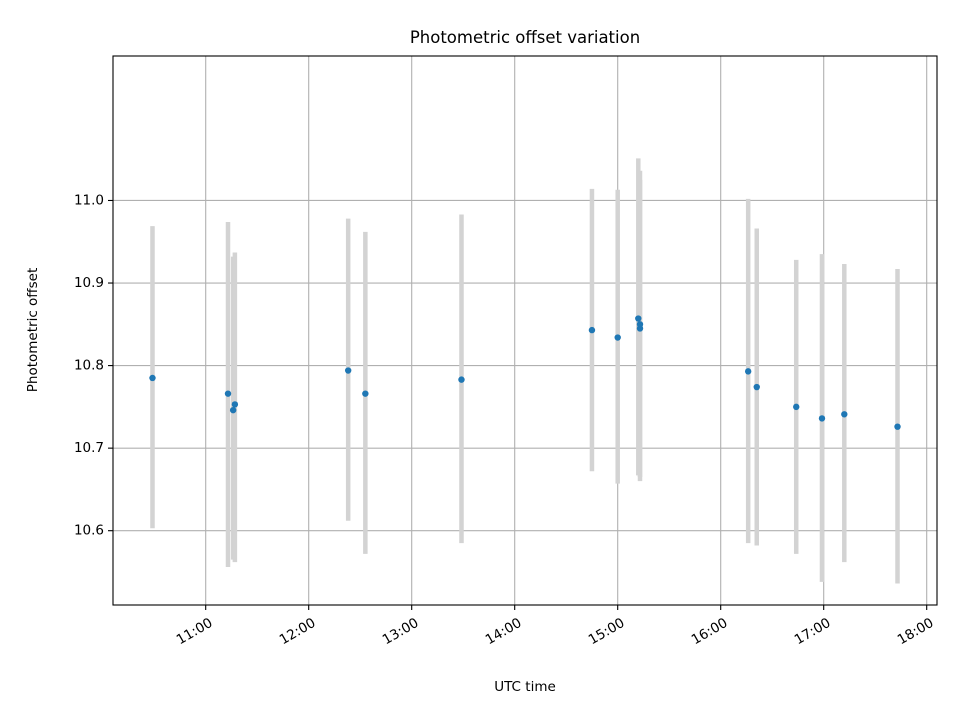 The image size is (960, 720). Describe the element at coordinates (525, 37) in the screenshot. I see `chart-title: Photometric offset variation` at that location.